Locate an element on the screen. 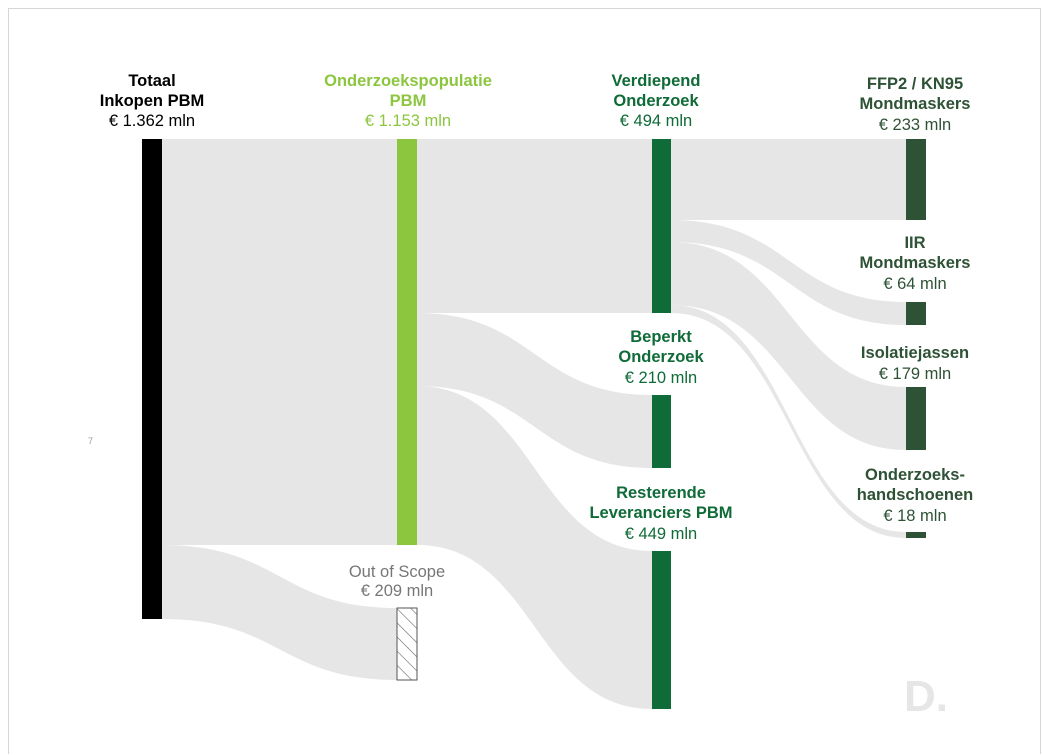 The height and width of the screenshot is (755, 1042). verdiepend-value: € 494 mln is located at coordinates (656, 121).